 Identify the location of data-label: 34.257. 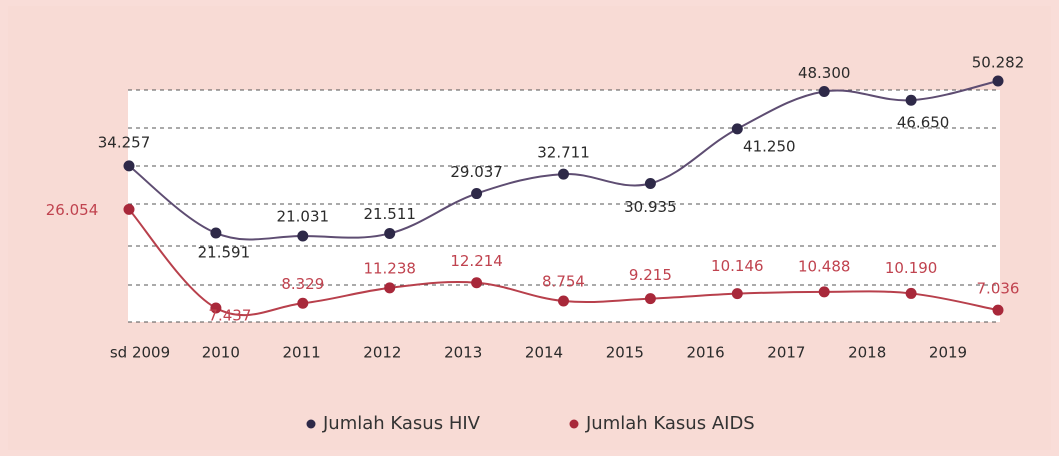
(124, 142).